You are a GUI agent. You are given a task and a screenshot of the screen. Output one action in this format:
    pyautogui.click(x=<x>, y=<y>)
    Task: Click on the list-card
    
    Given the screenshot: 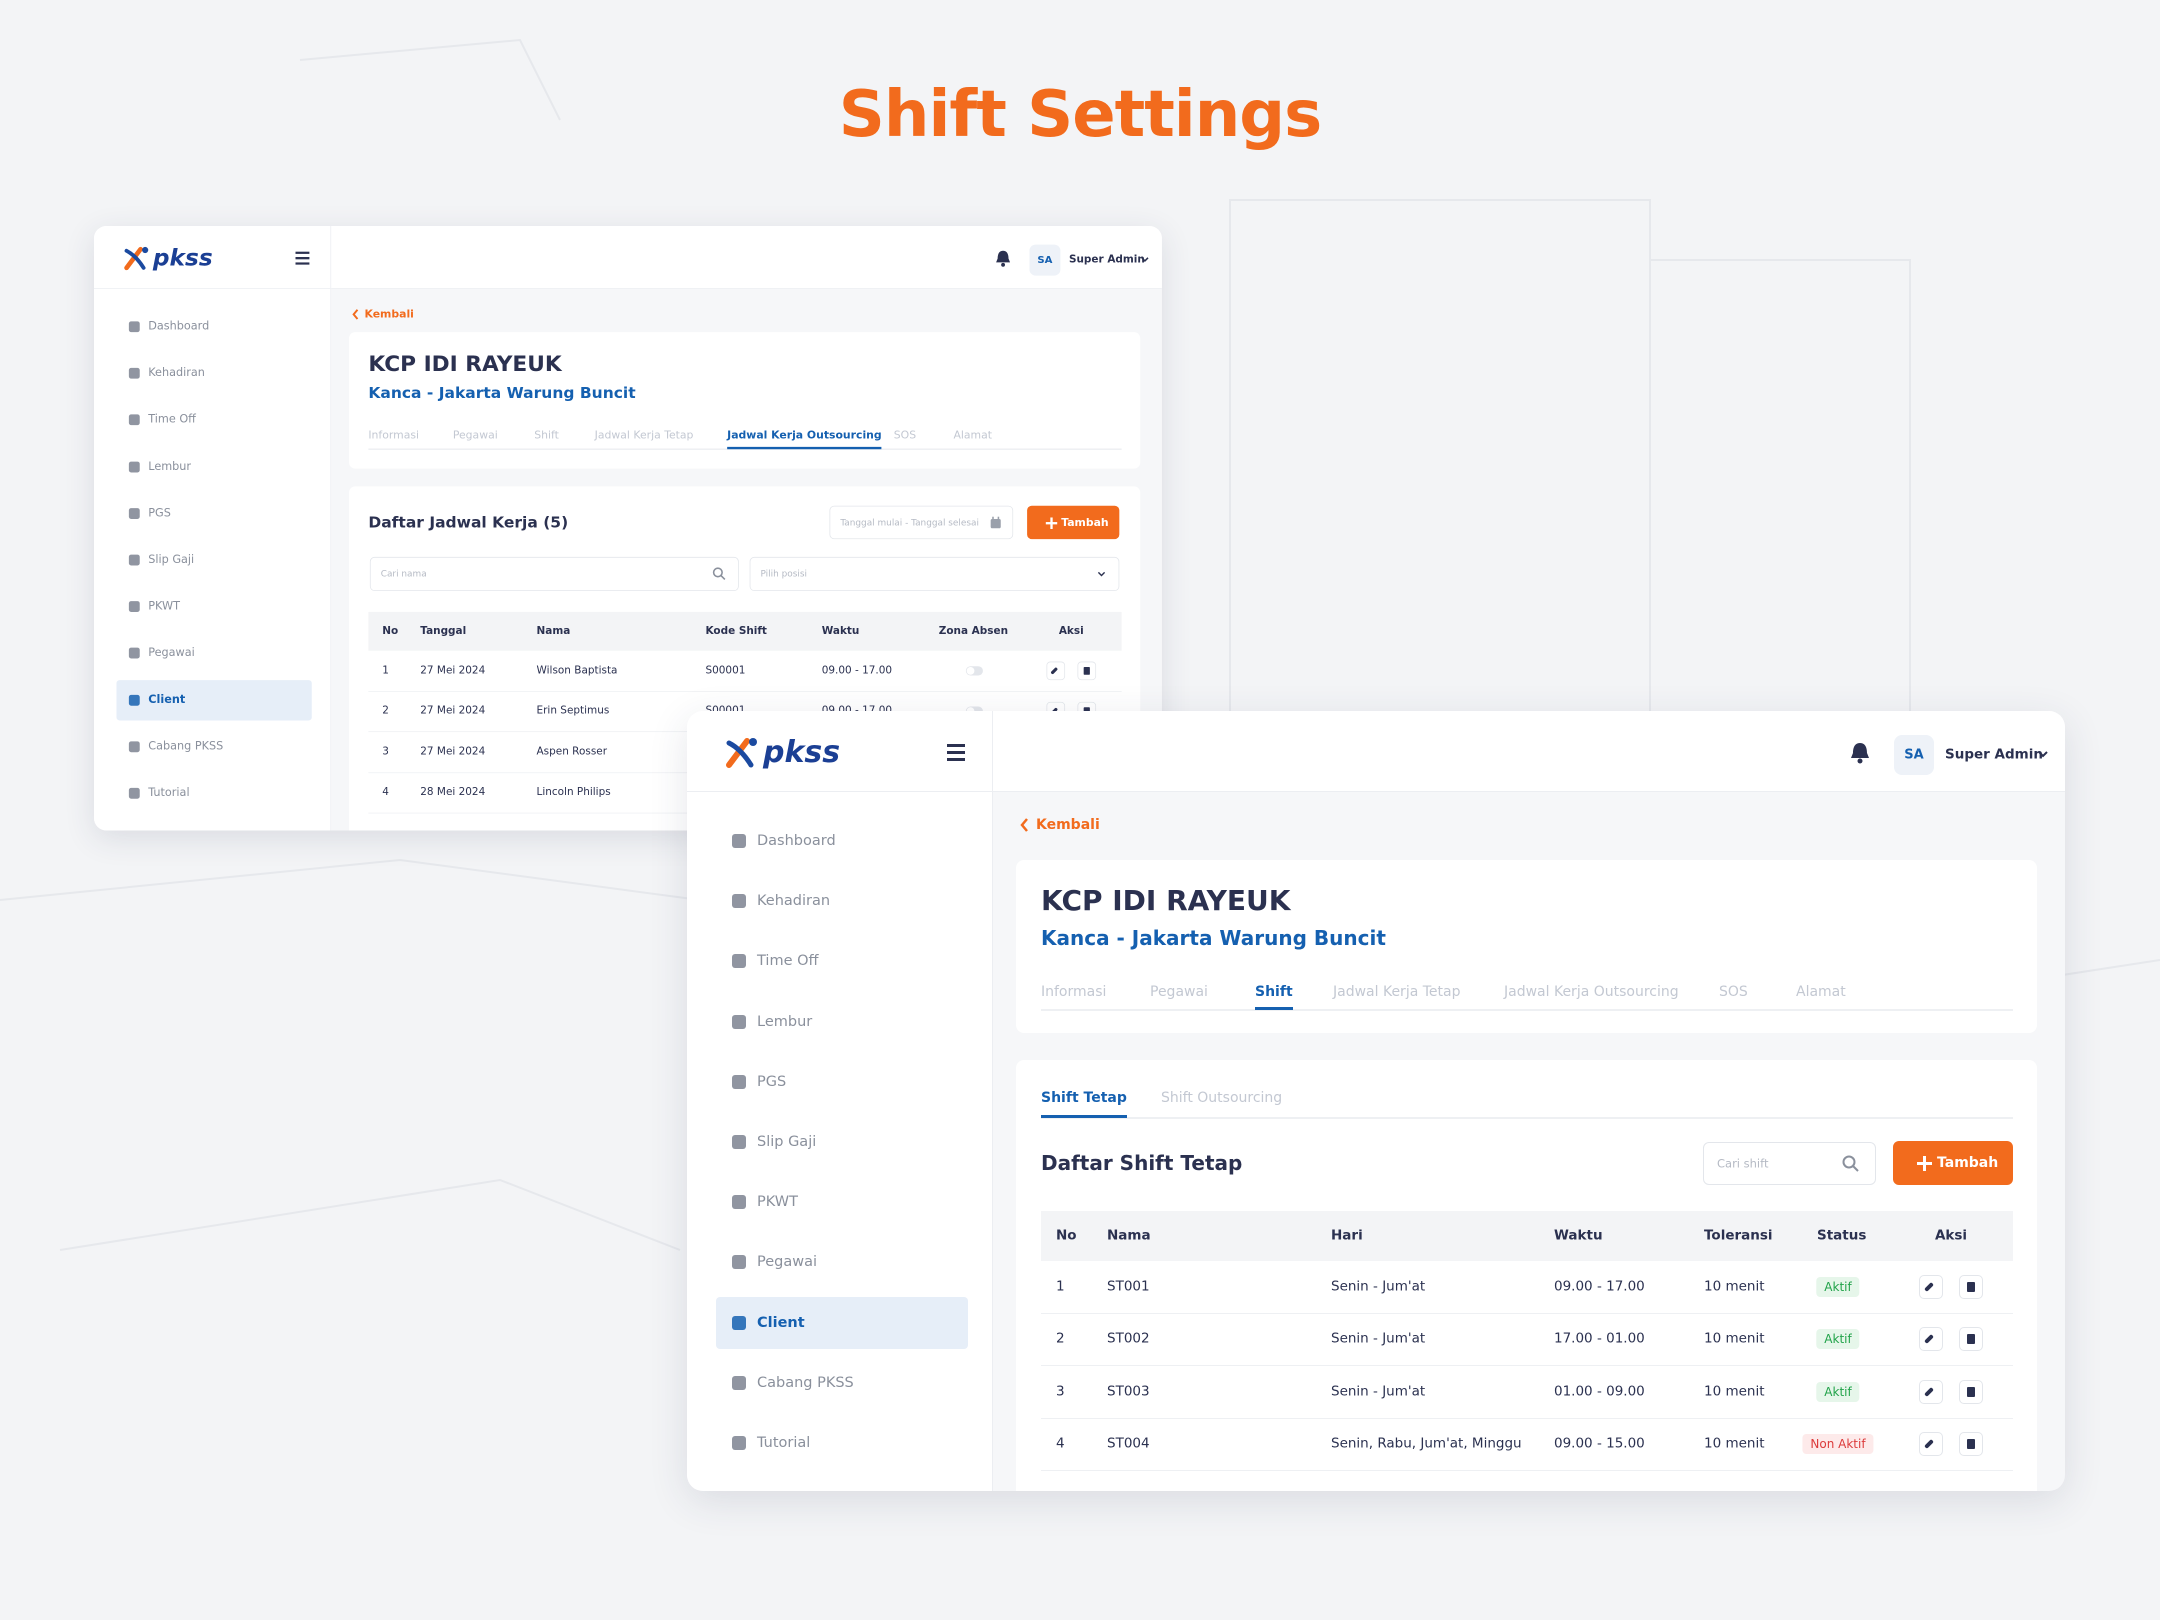 What is the action you would take?
    pyautogui.click(x=1526, y=1275)
    